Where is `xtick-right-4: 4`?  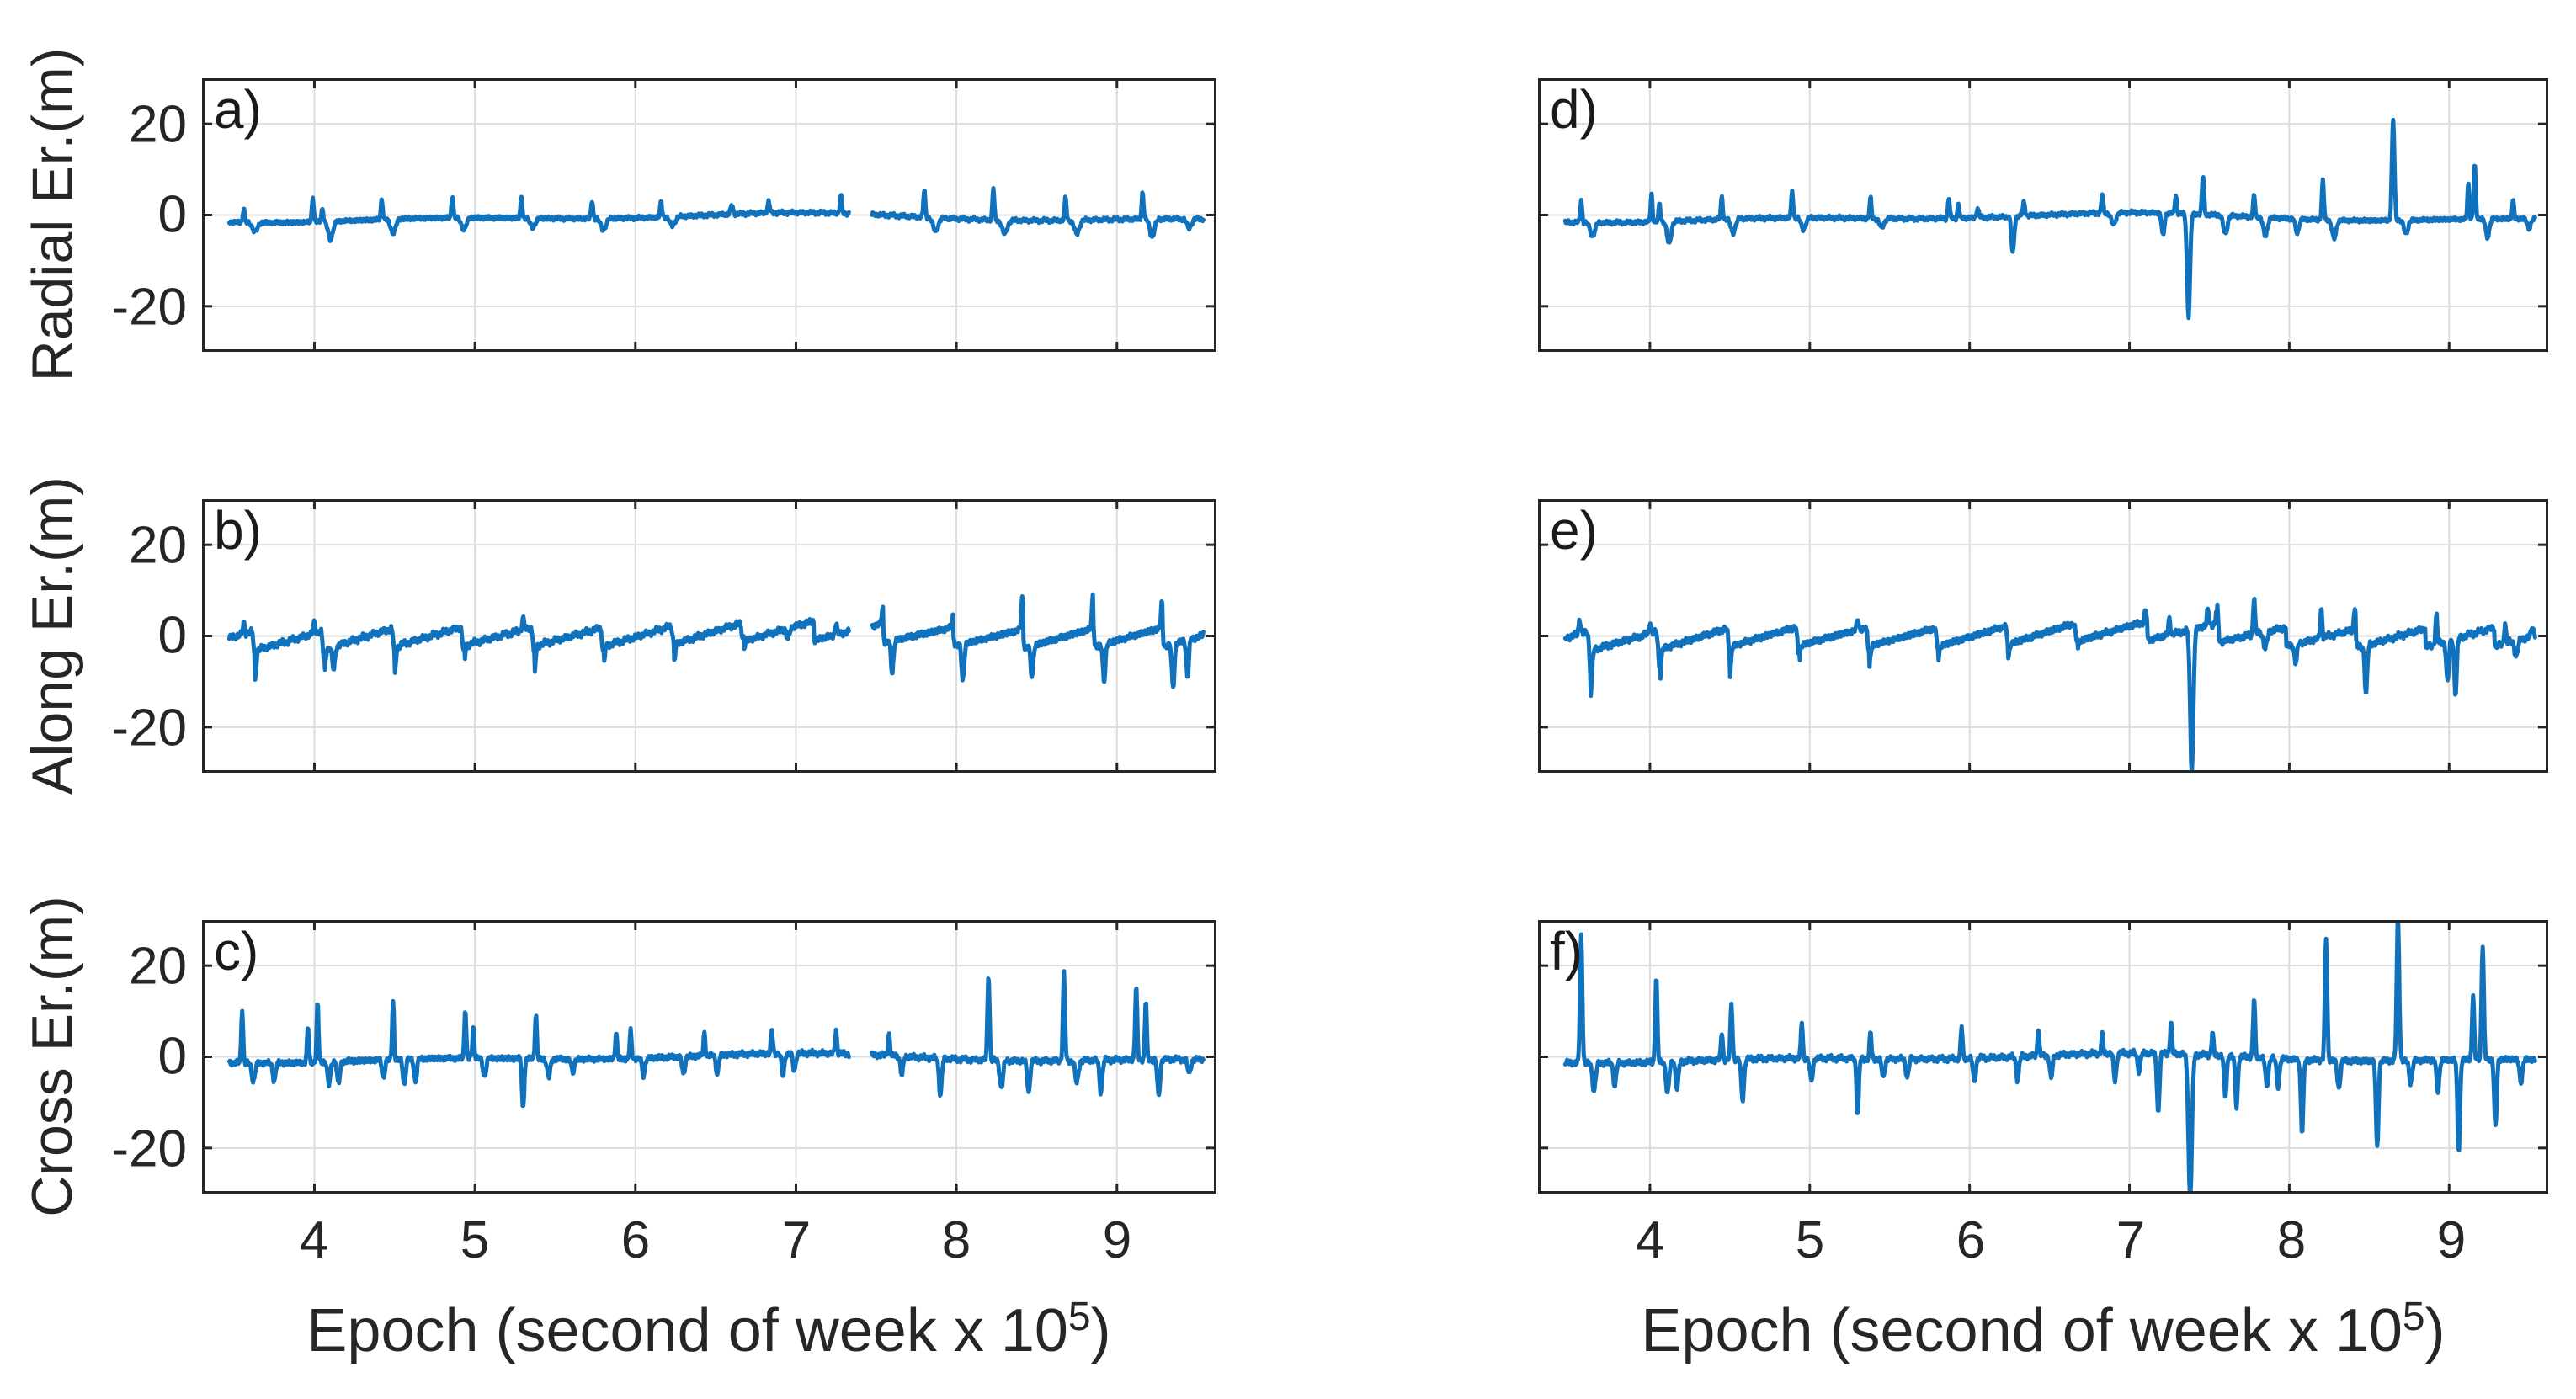
xtick-right-4: 4 is located at coordinates (1650, 1240).